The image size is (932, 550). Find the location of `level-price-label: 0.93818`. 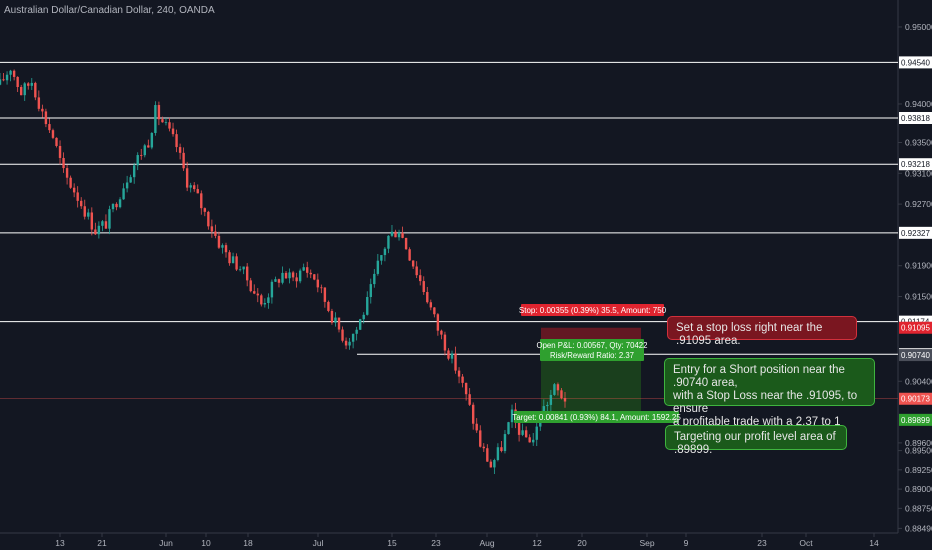

level-price-label: 0.93818 is located at coordinates (915, 118).